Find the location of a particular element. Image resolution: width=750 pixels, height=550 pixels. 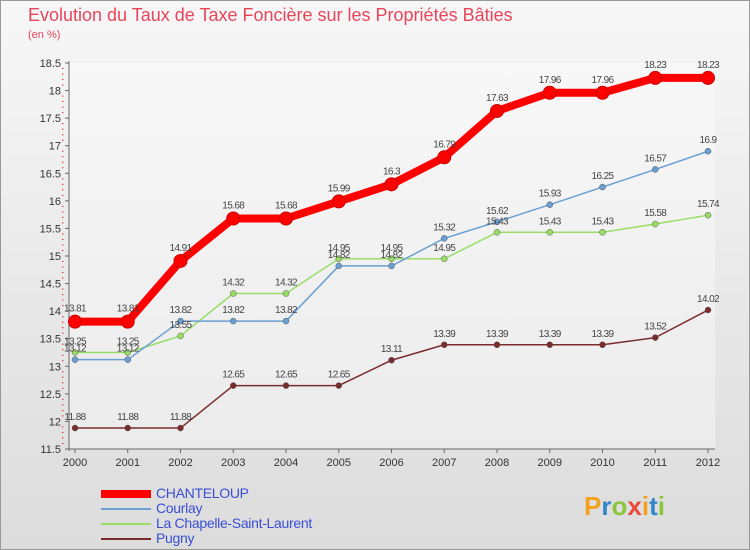

logo-letter: i is located at coordinates (661, 506).